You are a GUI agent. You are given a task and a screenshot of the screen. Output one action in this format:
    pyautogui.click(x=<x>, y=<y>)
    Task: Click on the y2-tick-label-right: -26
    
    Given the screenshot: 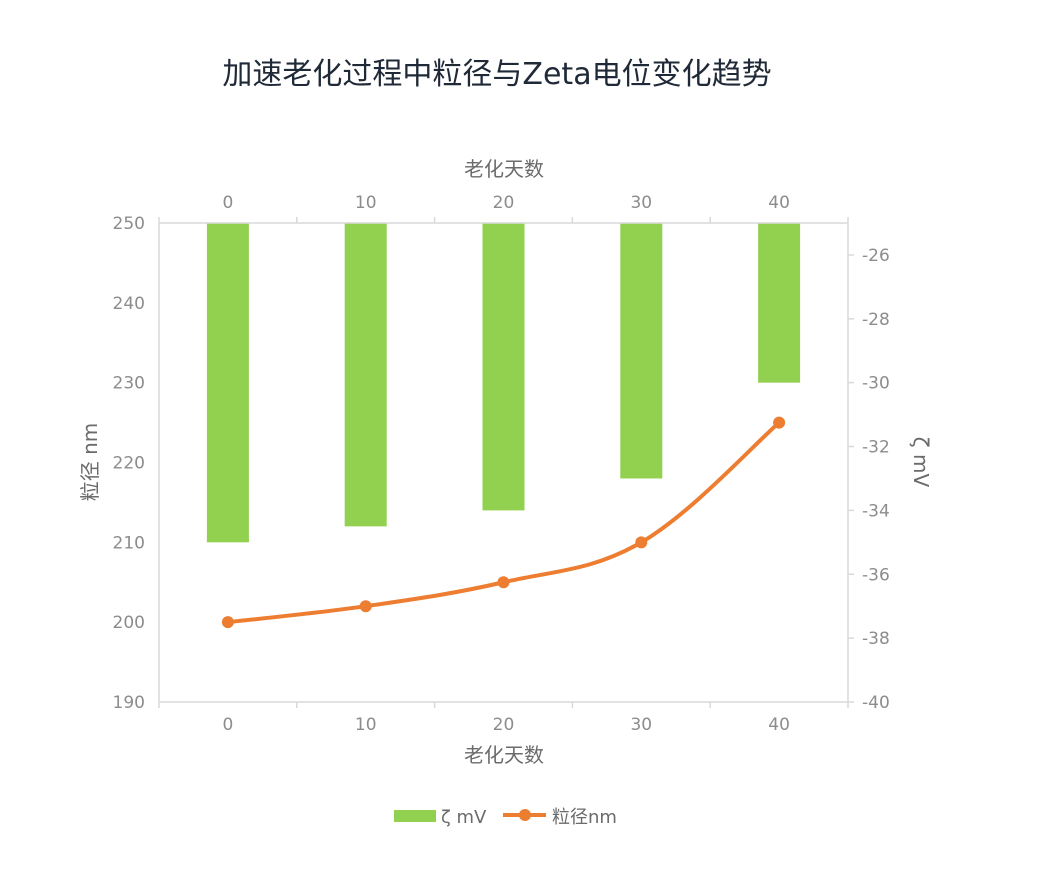 What is the action you would take?
    pyautogui.click(x=876, y=256)
    